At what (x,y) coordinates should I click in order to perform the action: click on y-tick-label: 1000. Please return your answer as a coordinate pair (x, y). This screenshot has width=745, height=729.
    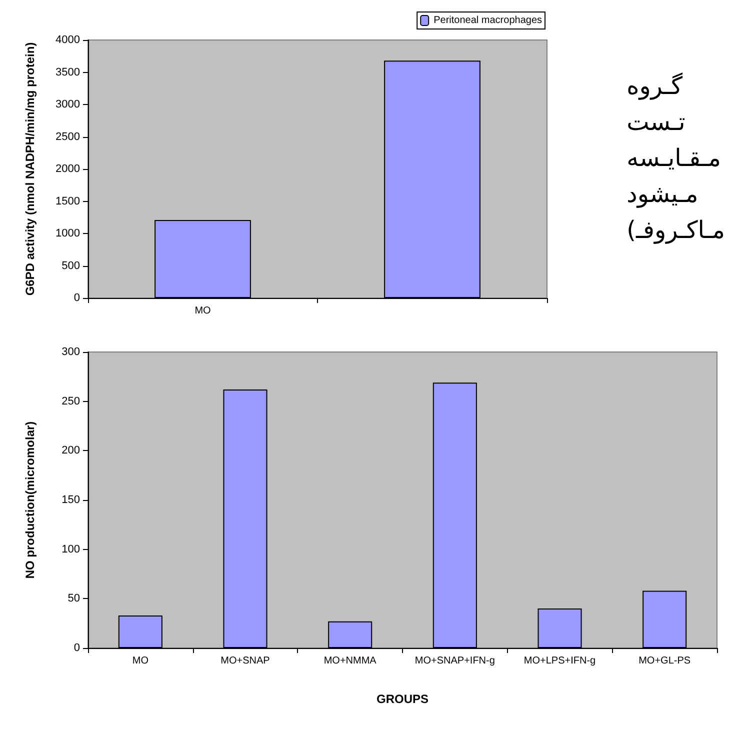
    Looking at the image, I should click on (68, 234).